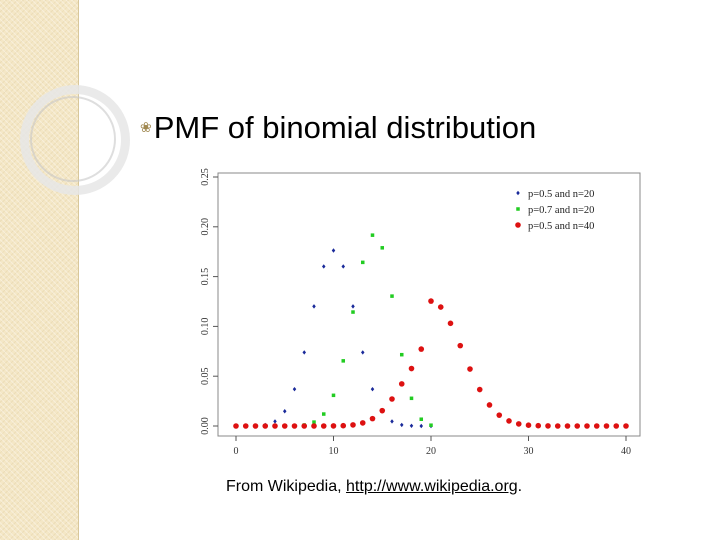 The width and height of the screenshot is (720, 540). I want to click on x-axis: 0 10 20 30 40, so click(432, 446).